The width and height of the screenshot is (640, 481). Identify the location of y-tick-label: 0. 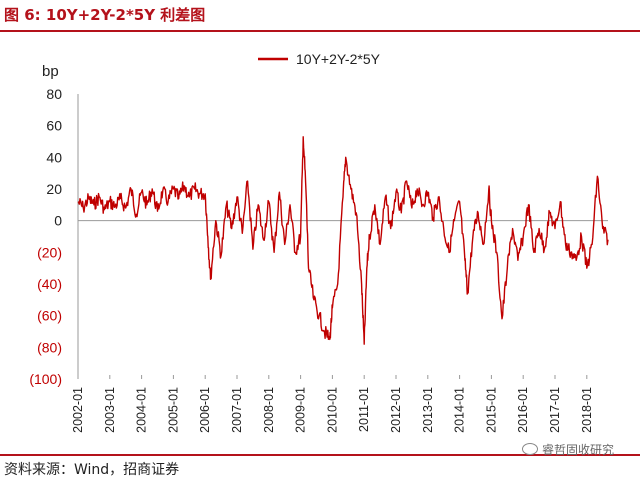
(58, 221).